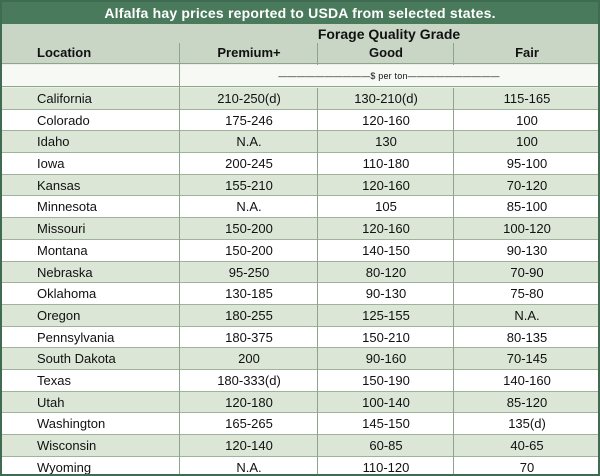 The width and height of the screenshot is (600, 476). What do you see at coordinates (527, 229) in the screenshot?
I see `fair-cell: 100-120` at bounding box center [527, 229].